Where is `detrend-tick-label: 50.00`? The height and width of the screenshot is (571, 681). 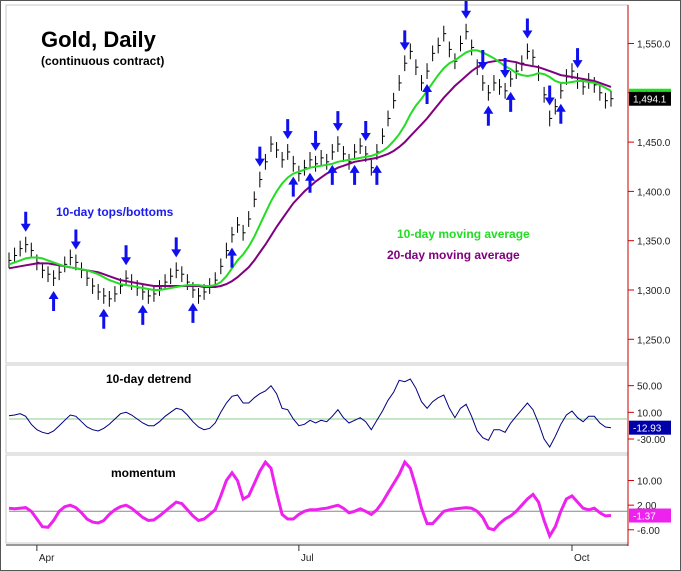 detrend-tick-label: 50.00 is located at coordinates (649, 387).